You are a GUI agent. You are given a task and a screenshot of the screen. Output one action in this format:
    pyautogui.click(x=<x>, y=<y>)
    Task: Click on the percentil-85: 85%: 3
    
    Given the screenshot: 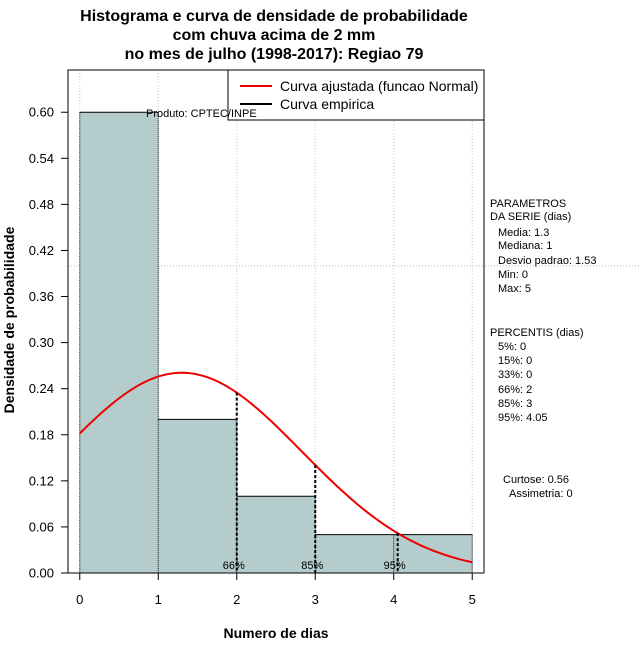 What is the action you would take?
    pyautogui.click(x=515, y=404)
    